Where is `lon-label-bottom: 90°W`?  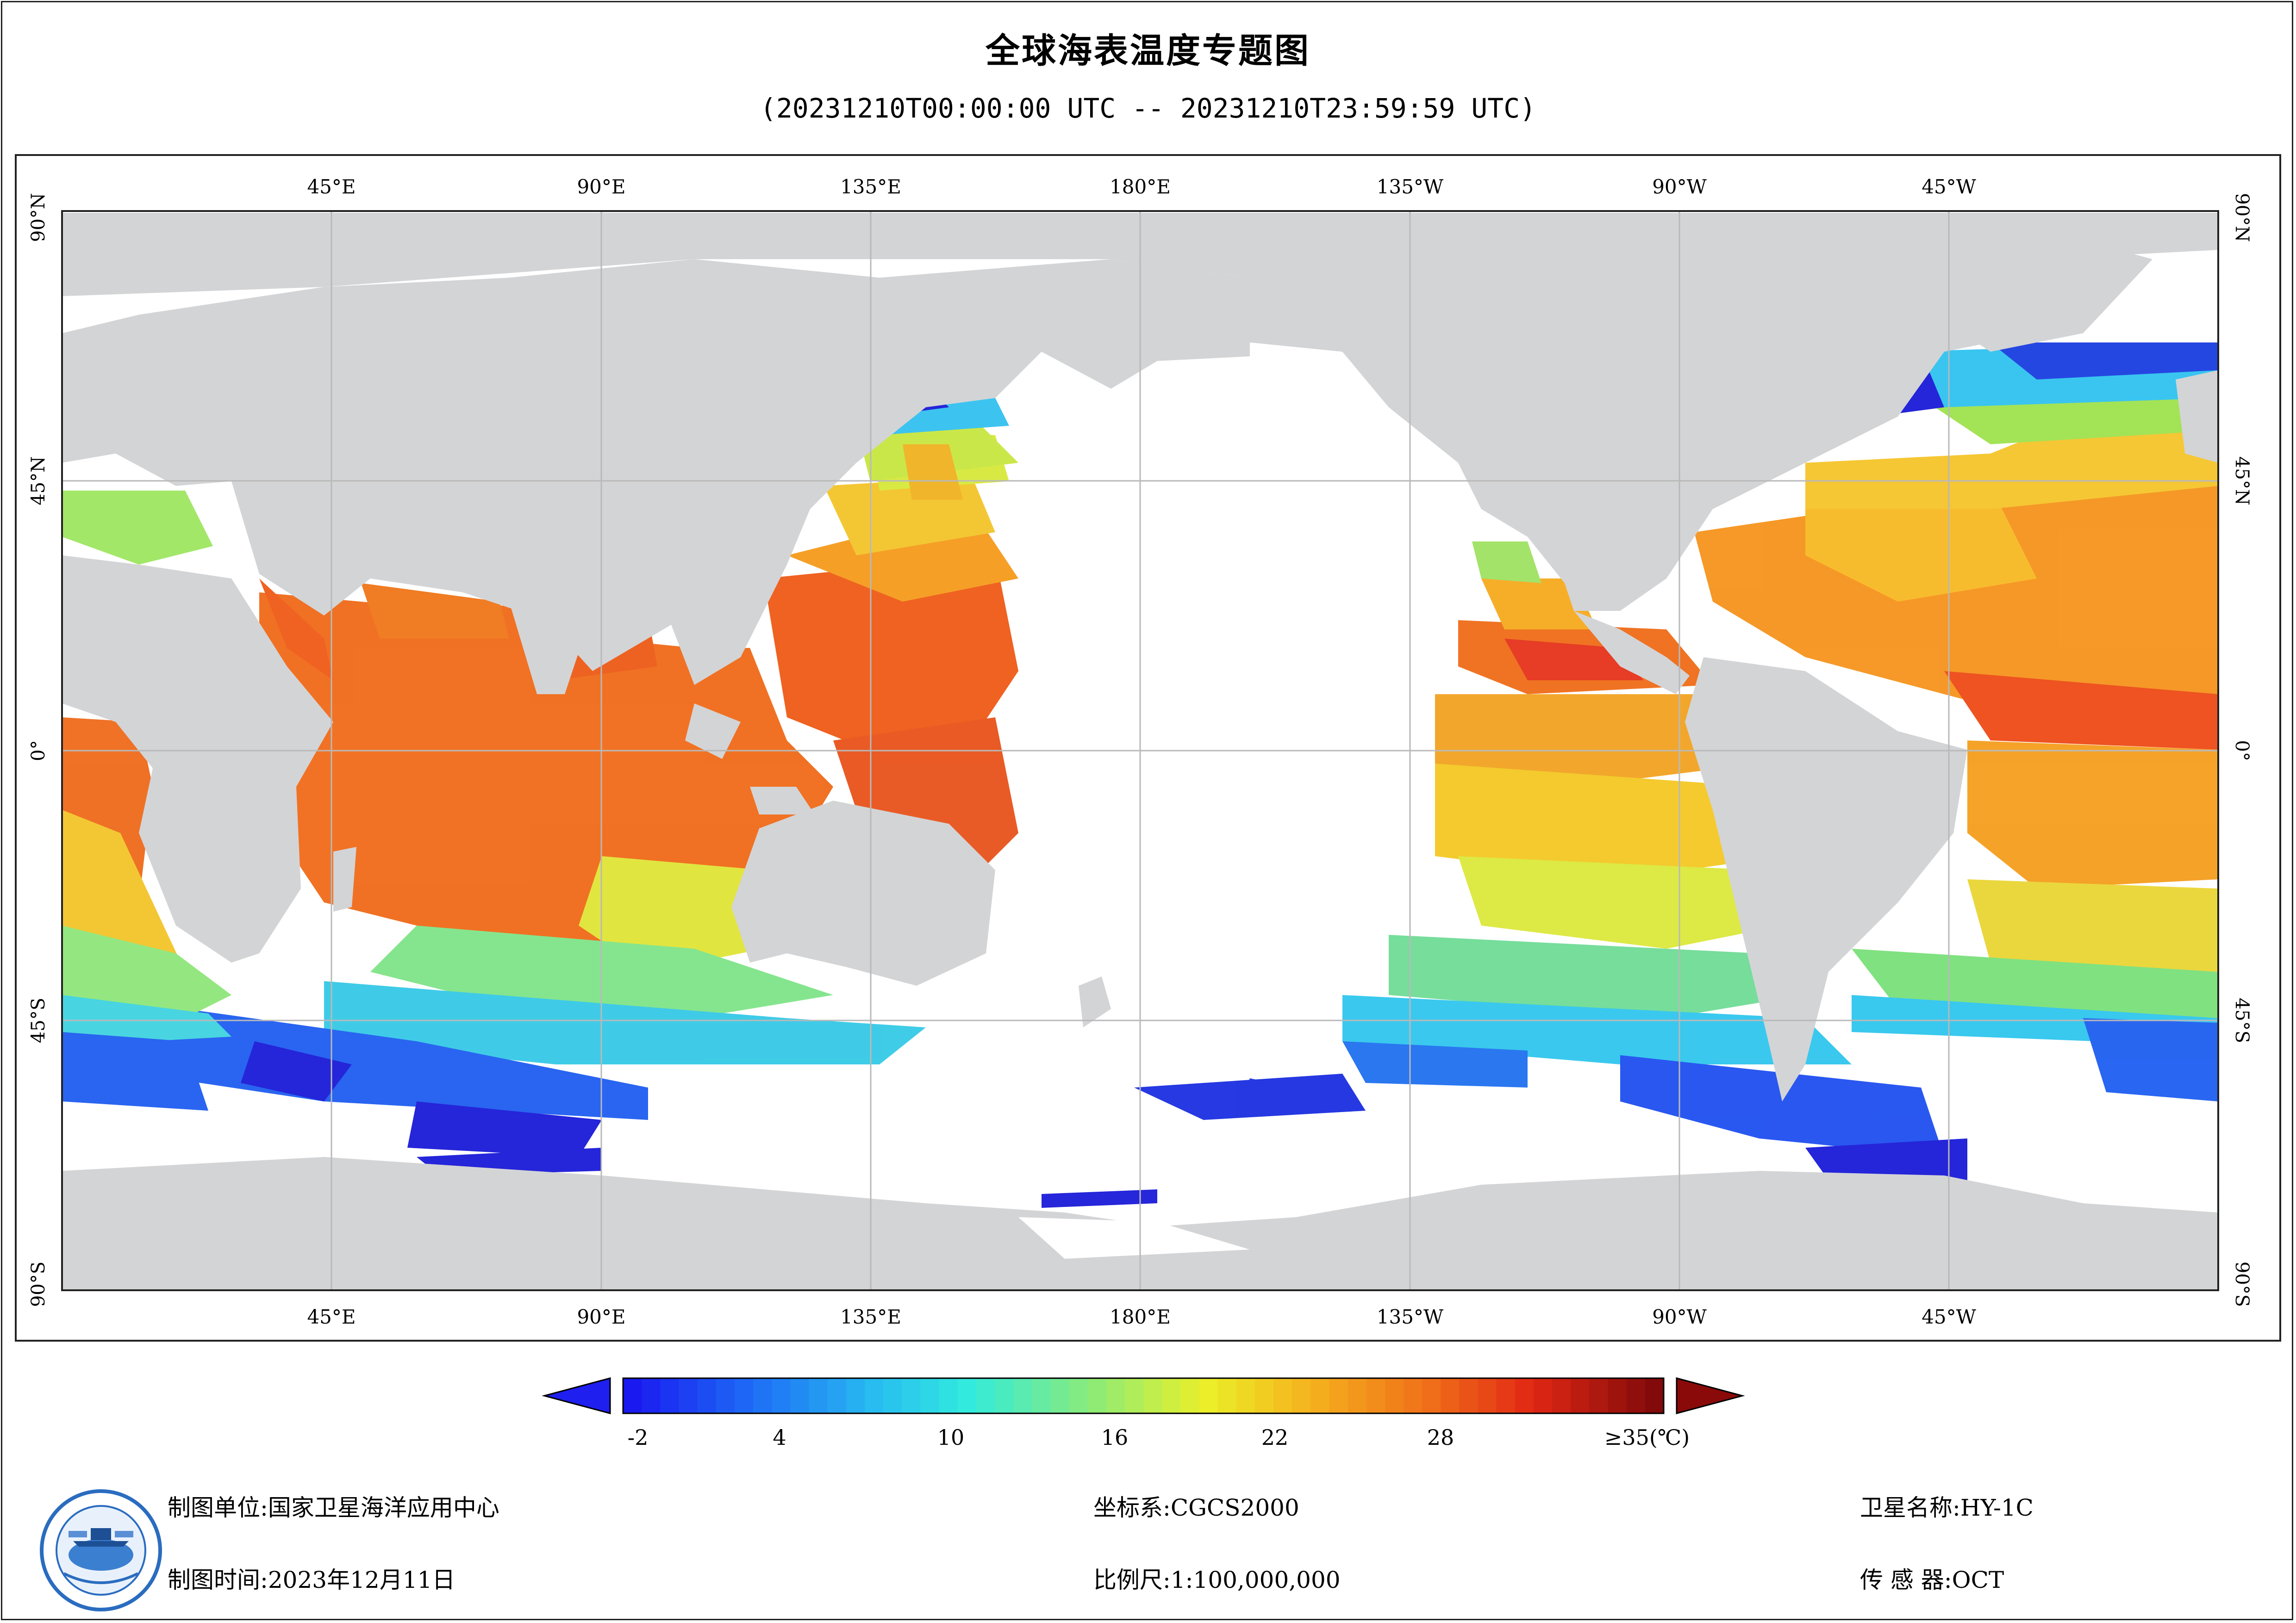
lon-label-bottom: 90°W is located at coordinates (1679, 1317).